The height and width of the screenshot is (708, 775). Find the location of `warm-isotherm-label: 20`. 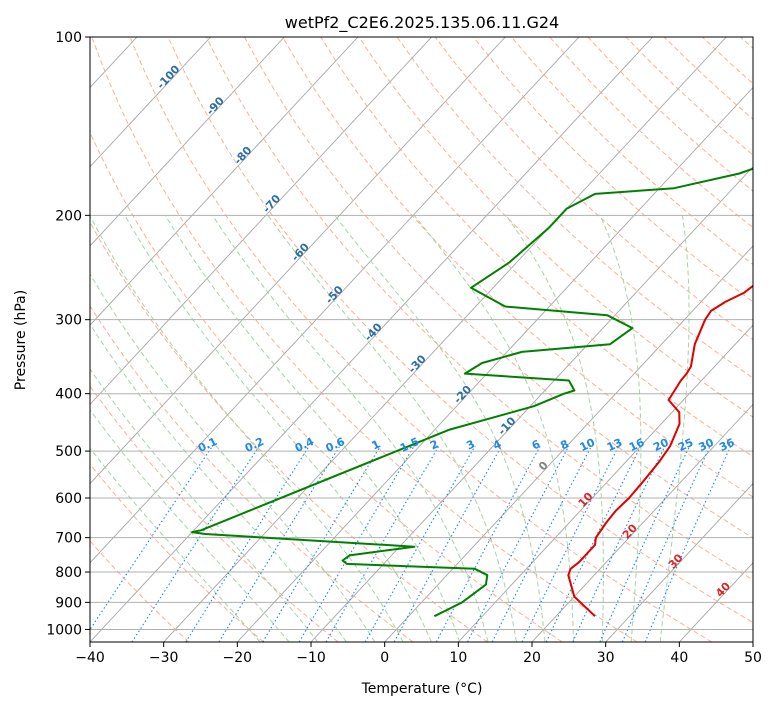

warm-isotherm-label: 20 is located at coordinates (630, 531).